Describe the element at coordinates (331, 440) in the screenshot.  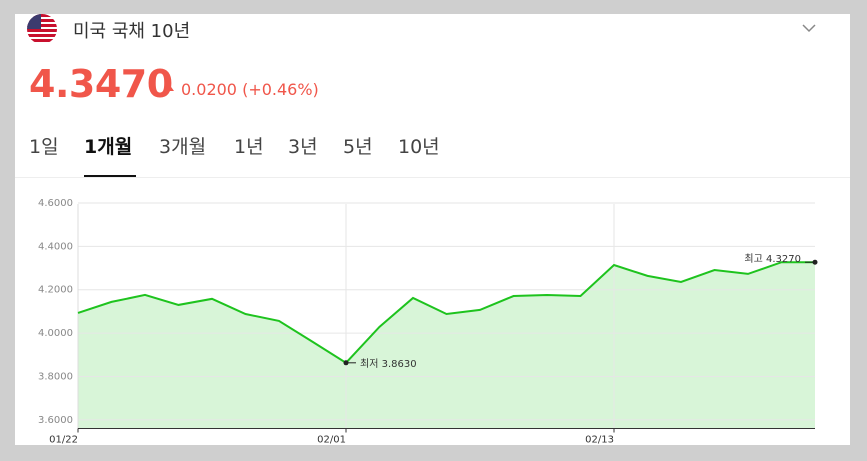
I see `x-tick-label: 02/01` at that location.